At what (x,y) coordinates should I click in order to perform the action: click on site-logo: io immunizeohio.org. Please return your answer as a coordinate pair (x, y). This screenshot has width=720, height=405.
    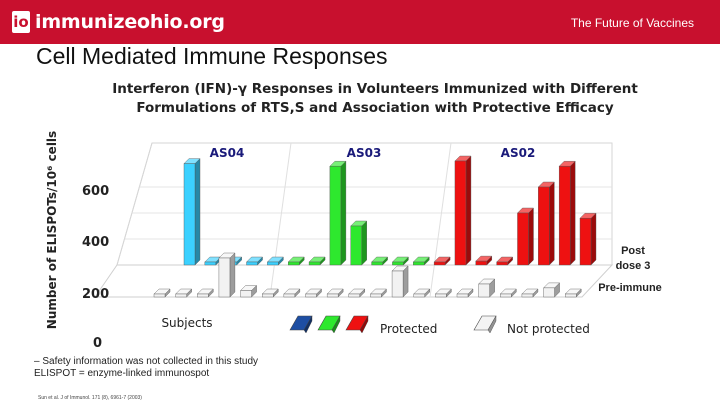
    Looking at the image, I should click on (118, 22).